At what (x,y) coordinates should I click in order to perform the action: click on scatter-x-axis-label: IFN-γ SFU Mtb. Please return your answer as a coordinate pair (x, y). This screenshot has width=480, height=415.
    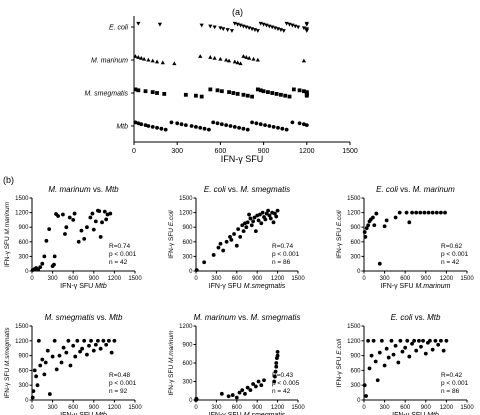
    Looking at the image, I should click on (83, 286).